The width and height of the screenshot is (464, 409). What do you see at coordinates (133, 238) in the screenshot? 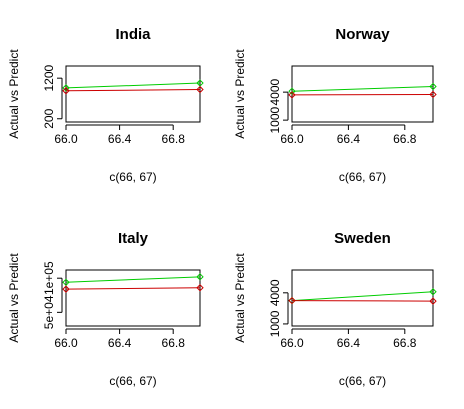
I see `chart-title: Italy` at bounding box center [133, 238].